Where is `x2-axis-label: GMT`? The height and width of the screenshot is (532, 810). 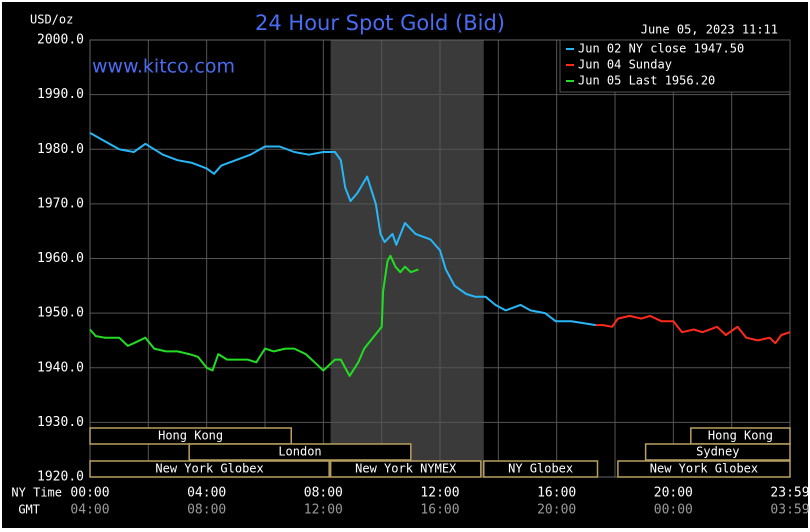
x2-axis-label: GMT is located at coordinates (29, 510).